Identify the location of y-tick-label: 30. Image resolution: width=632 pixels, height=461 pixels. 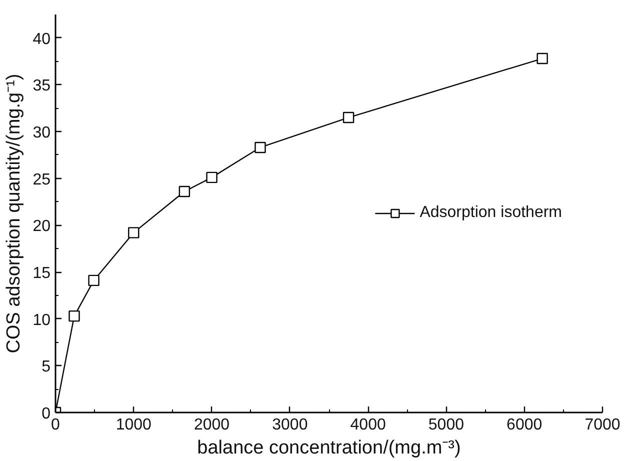
(41, 133).